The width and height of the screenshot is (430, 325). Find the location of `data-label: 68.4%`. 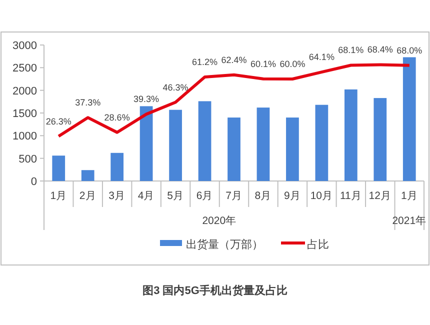

data-label: 68.4% is located at coordinates (380, 49).